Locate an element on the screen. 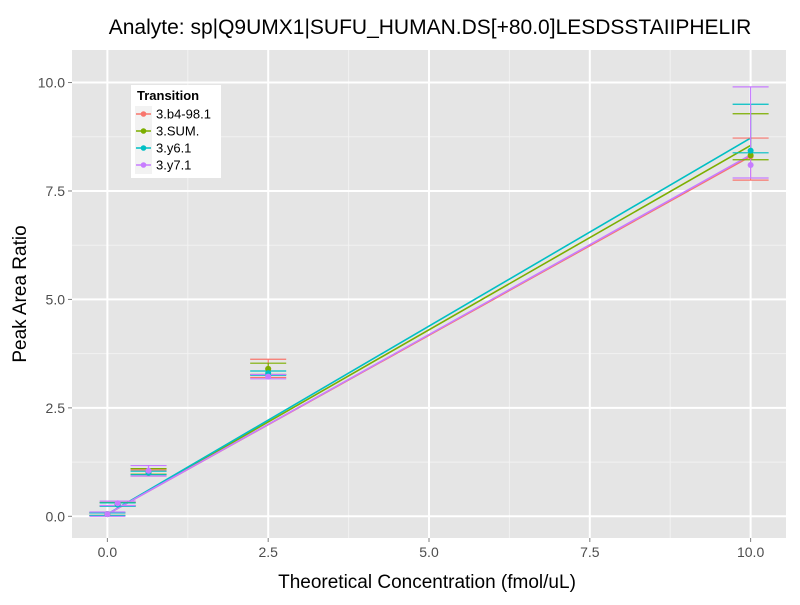  x-tick-label: 5.0 is located at coordinates (429, 552).